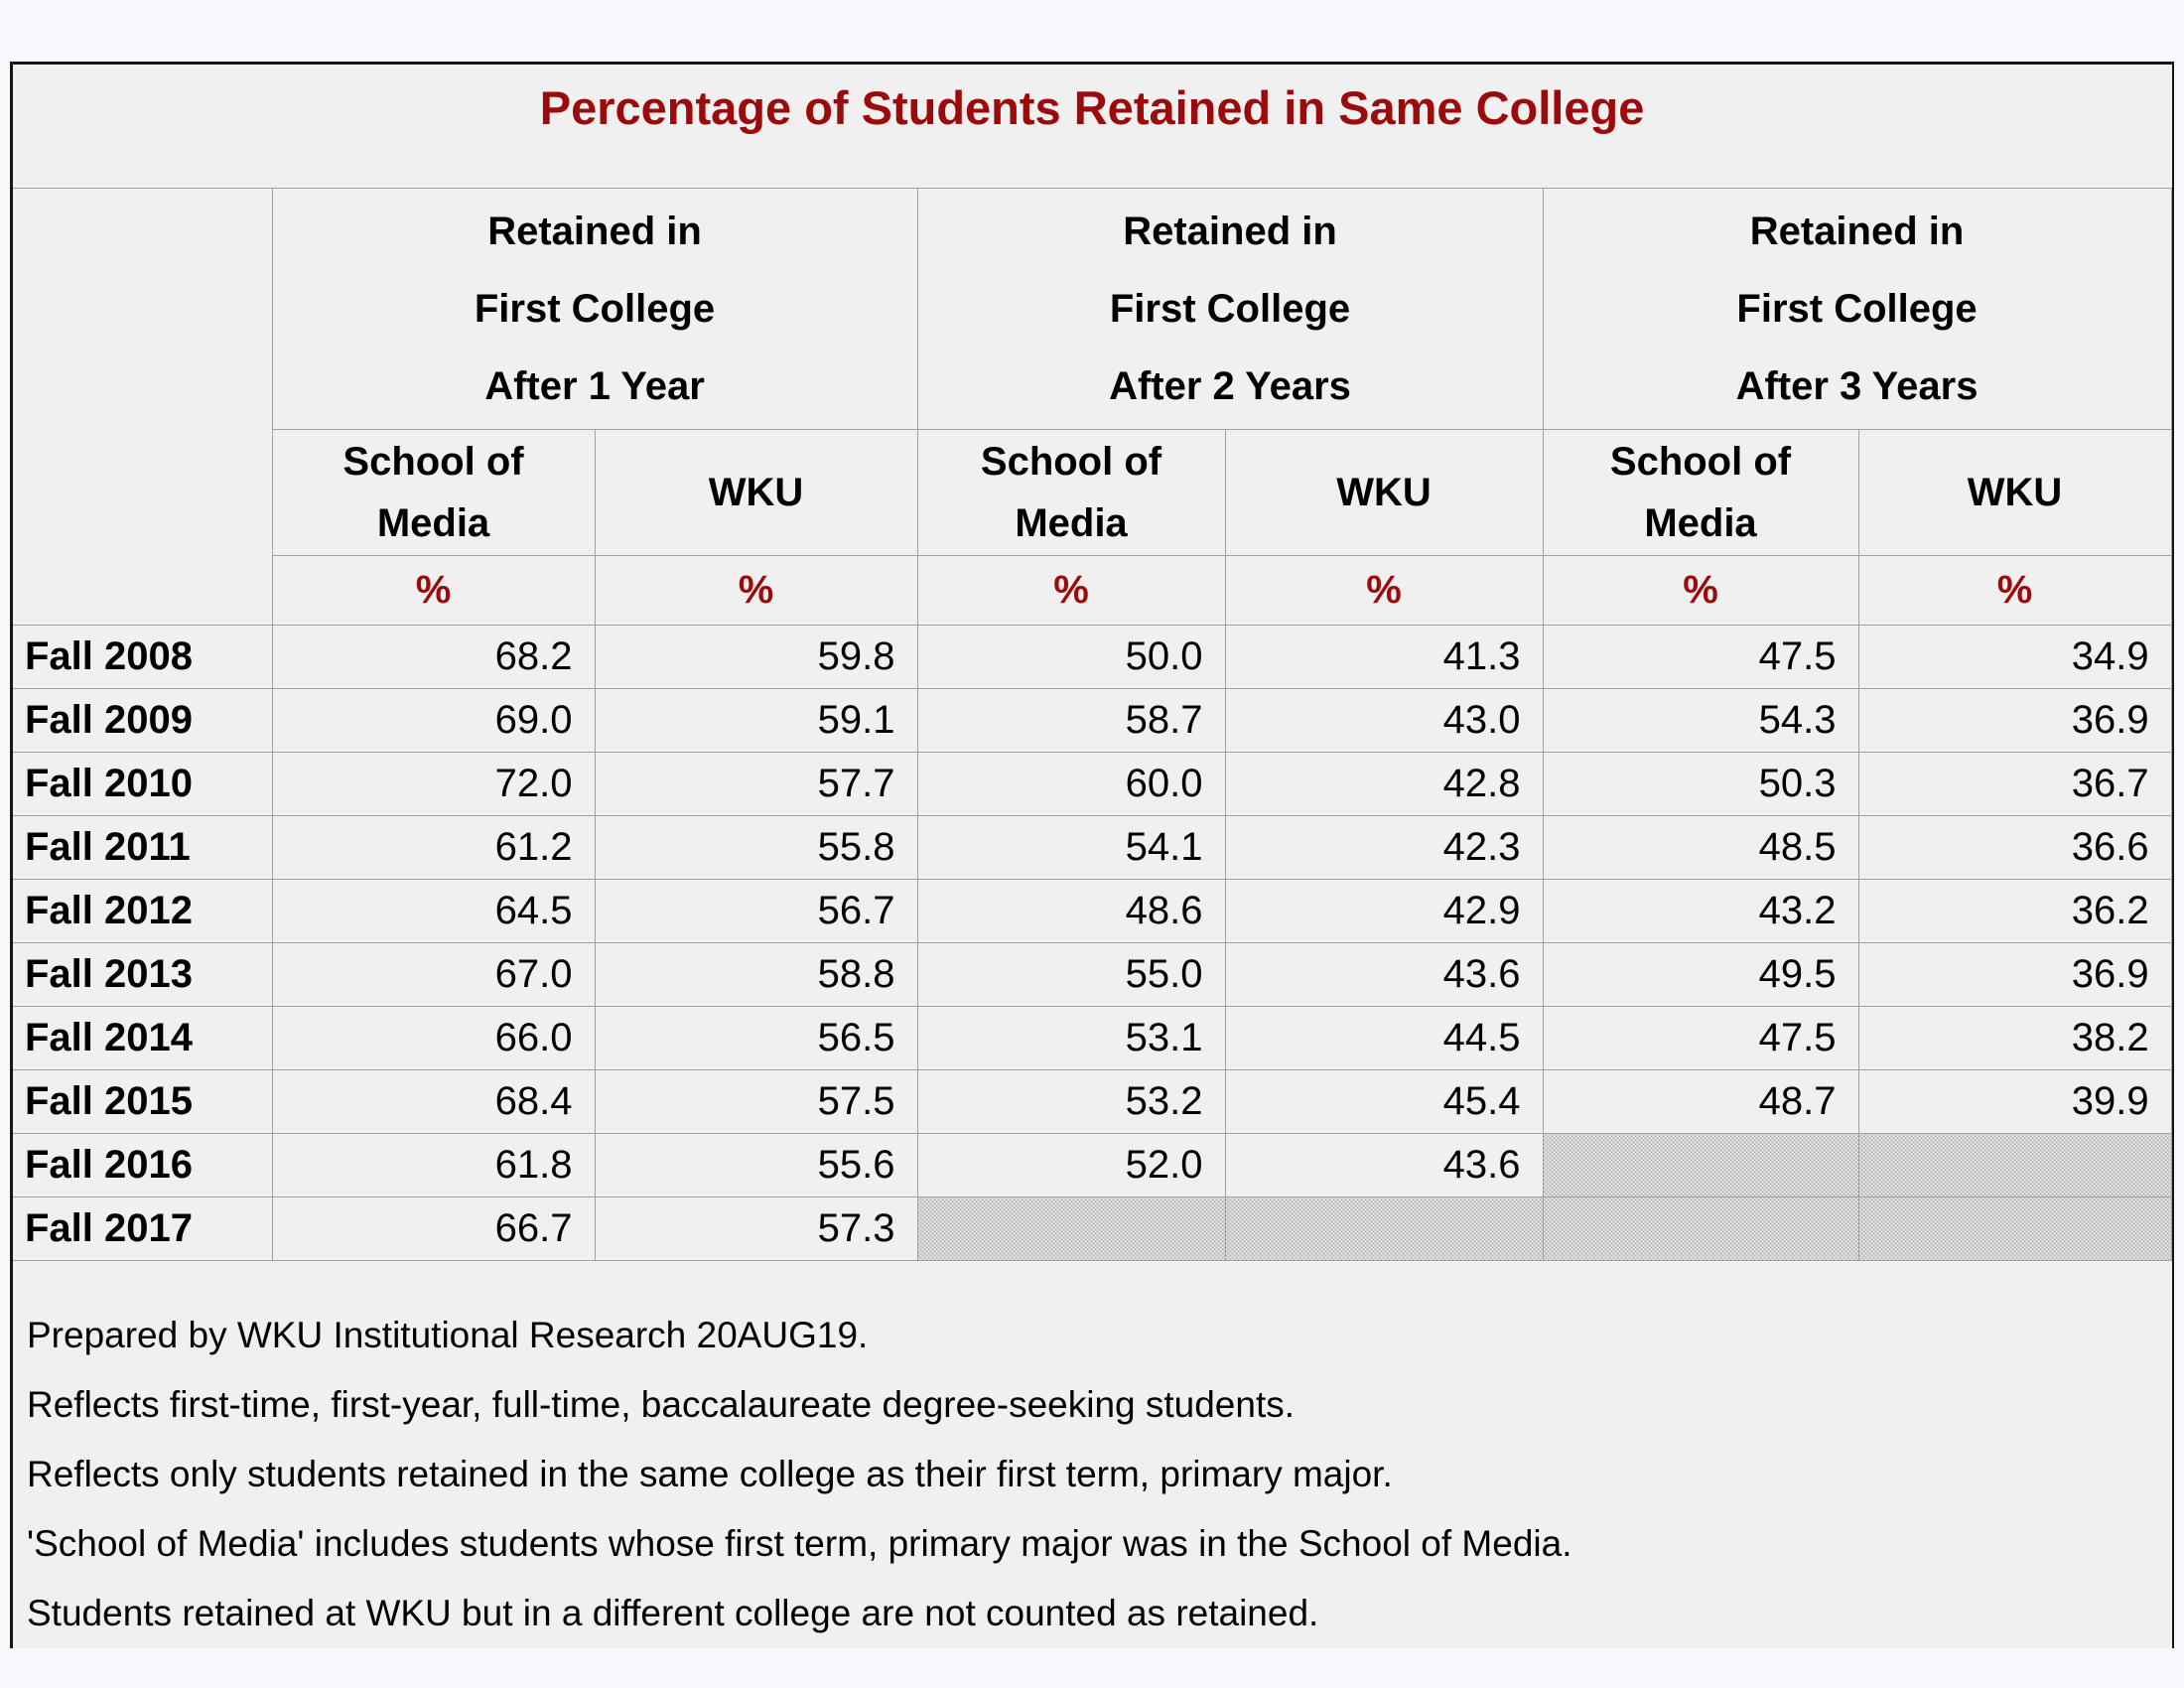  What do you see at coordinates (1700, 974) in the screenshot?
I see `value-cell: 49.5` at bounding box center [1700, 974].